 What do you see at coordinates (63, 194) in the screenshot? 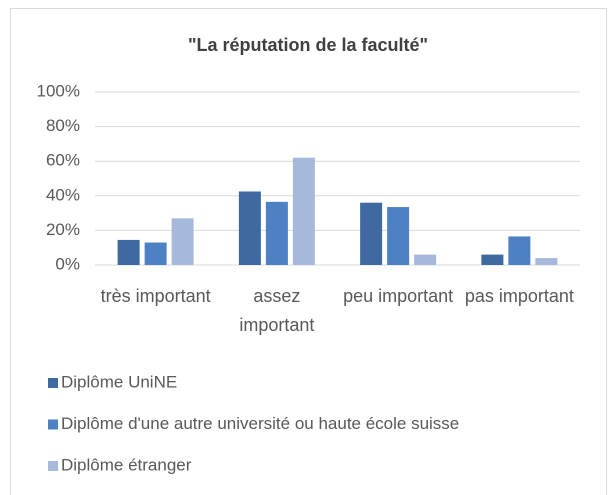
I see `y-tick-label: 40%` at bounding box center [63, 194].